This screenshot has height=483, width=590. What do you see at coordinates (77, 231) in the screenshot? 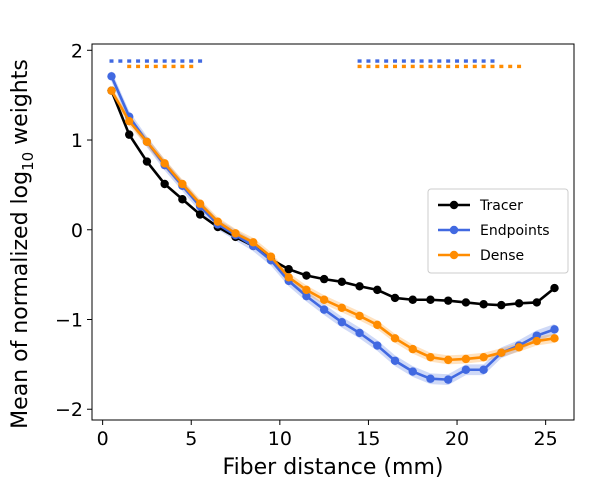
I see `y-tick-label: 0` at bounding box center [77, 231].